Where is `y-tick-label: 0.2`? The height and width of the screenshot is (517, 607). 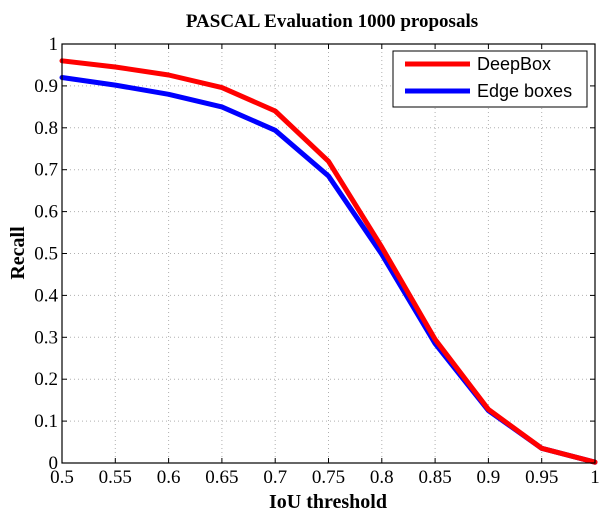 y-tick-label: 0.2 is located at coordinates (46, 379).